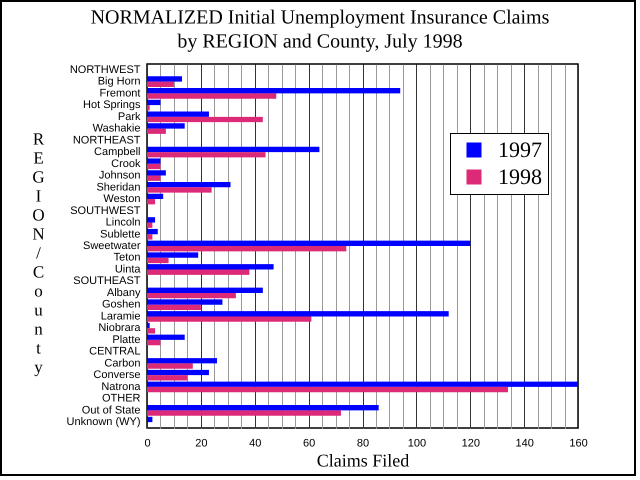  I want to click on y-tick-label: Lincoln, so click(123, 222).